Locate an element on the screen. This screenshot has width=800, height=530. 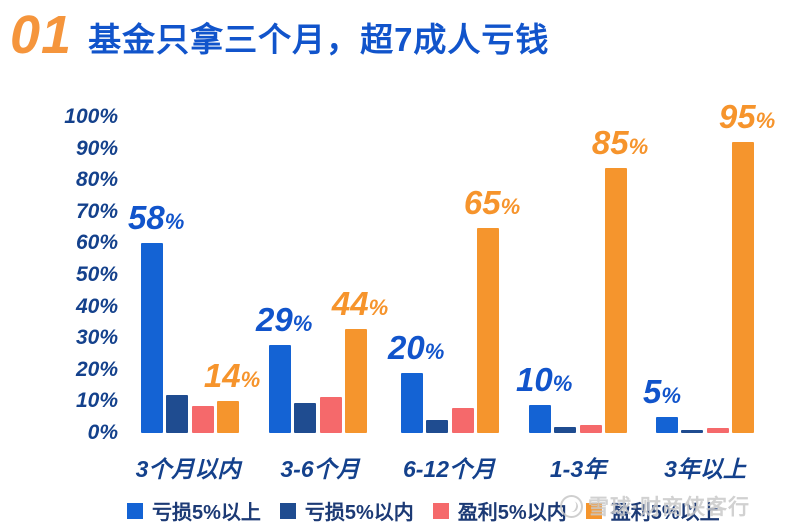
bar-value-label: 85% is located at coordinates (620, 142).